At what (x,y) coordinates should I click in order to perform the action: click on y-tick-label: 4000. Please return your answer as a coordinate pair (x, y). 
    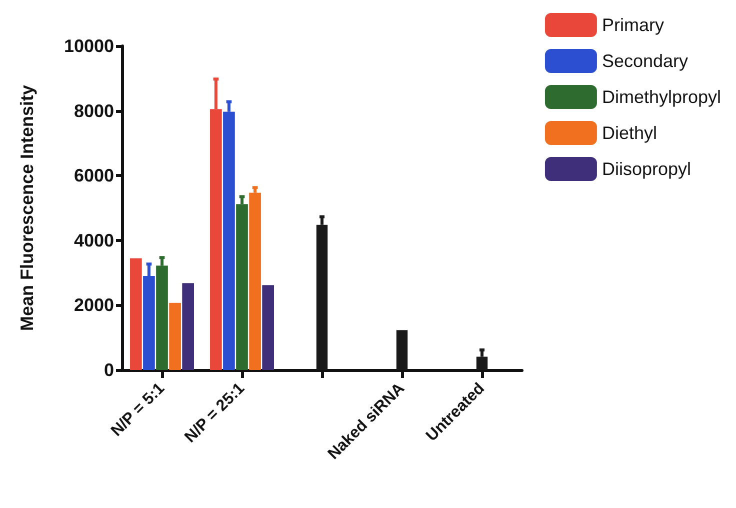
    Looking at the image, I should click on (94, 240).